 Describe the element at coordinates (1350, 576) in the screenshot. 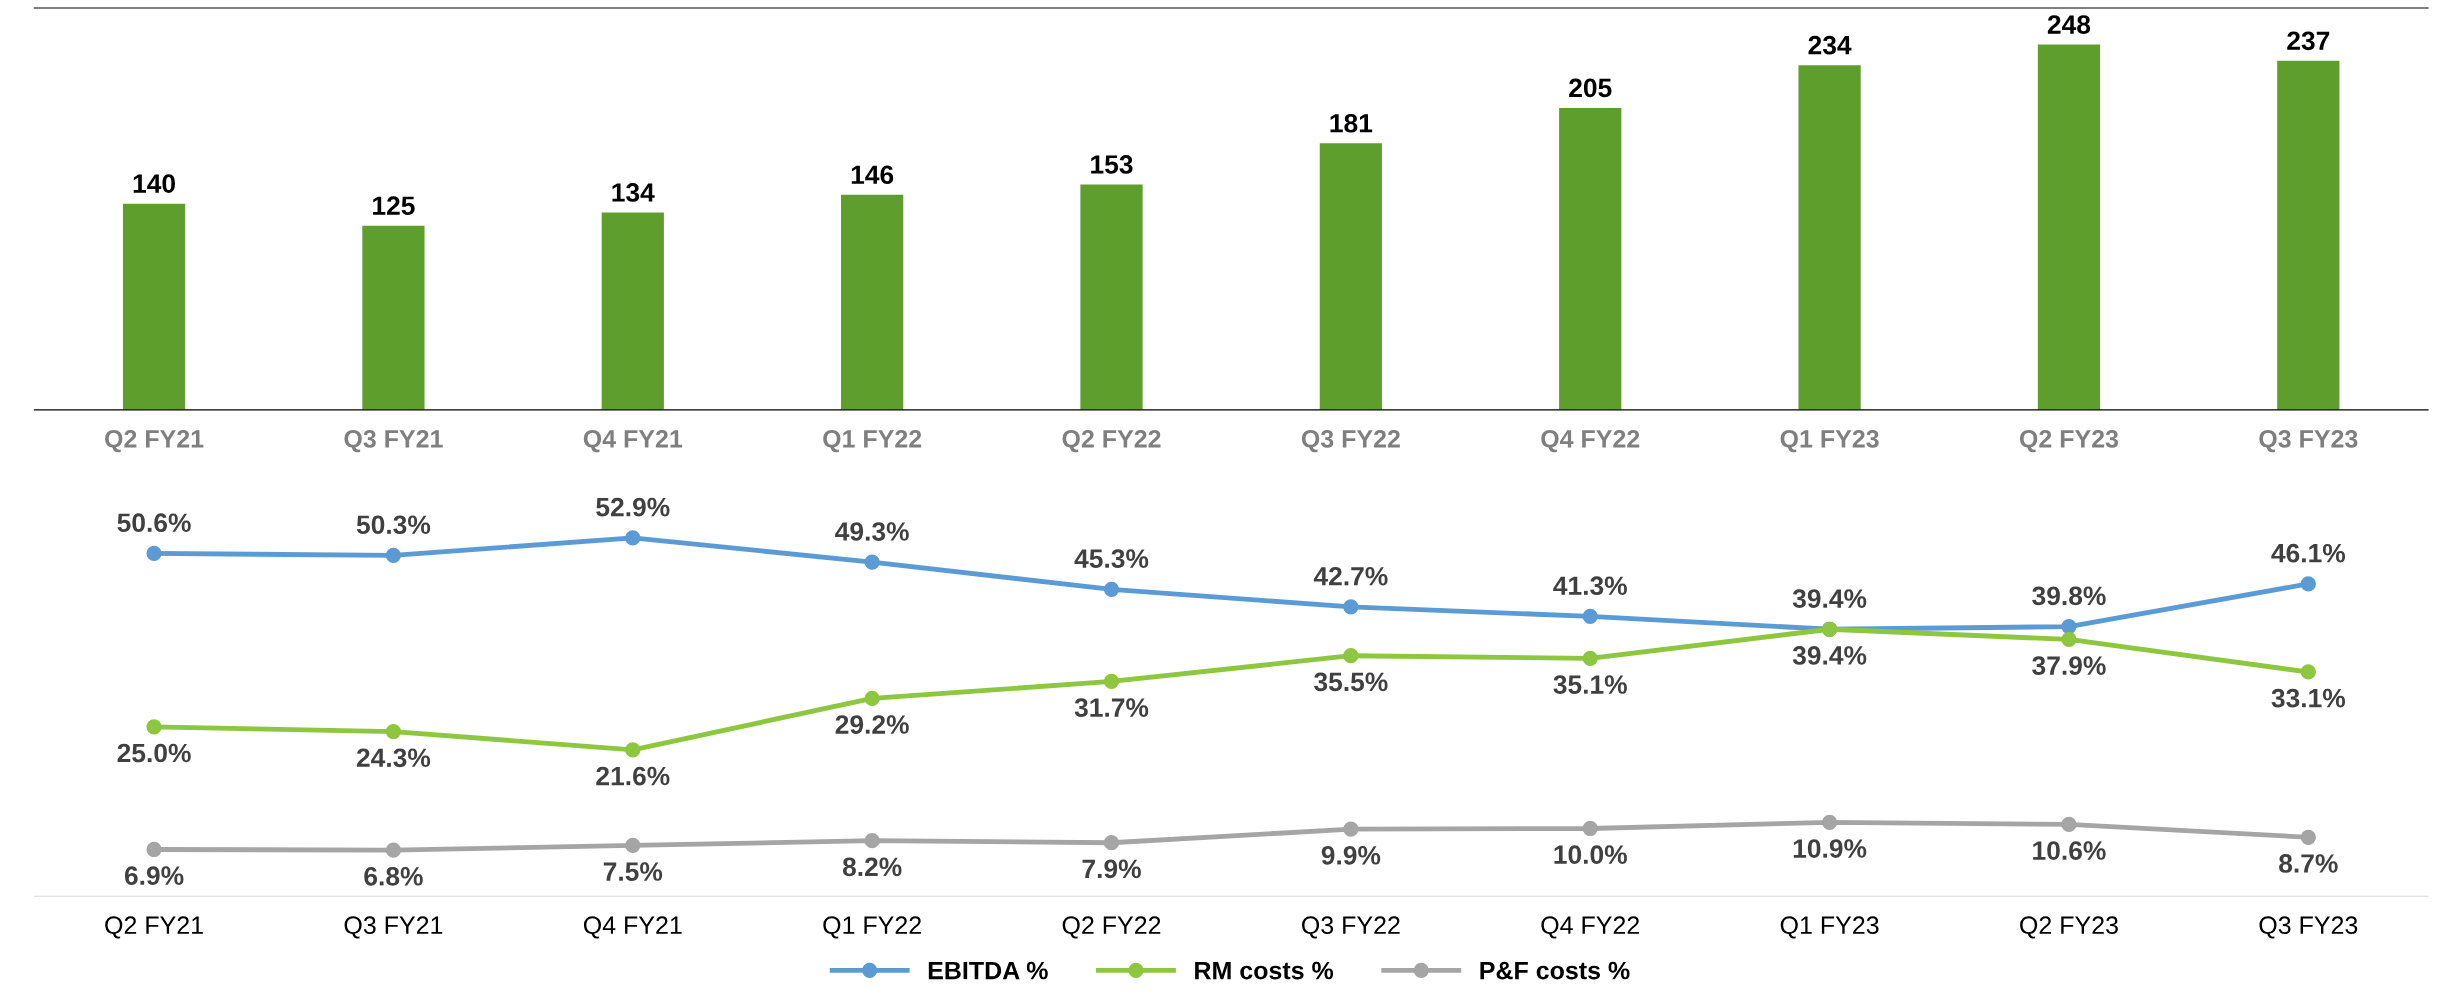

I see `data-label: 42.7%` at that location.